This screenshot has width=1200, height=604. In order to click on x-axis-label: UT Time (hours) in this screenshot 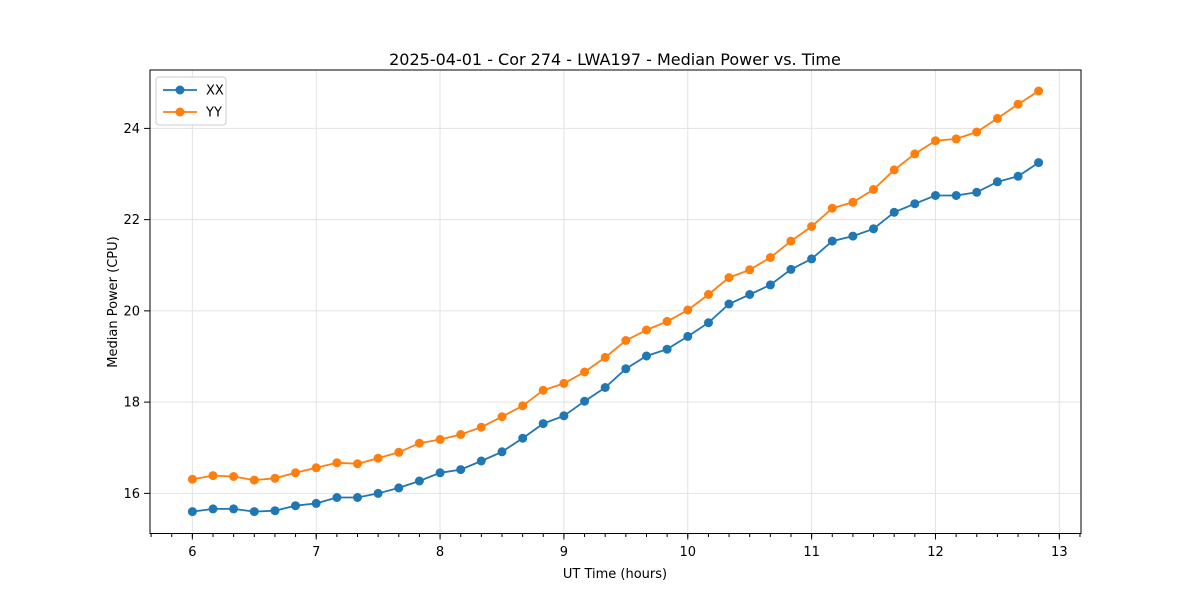, I will do `click(615, 574)`.